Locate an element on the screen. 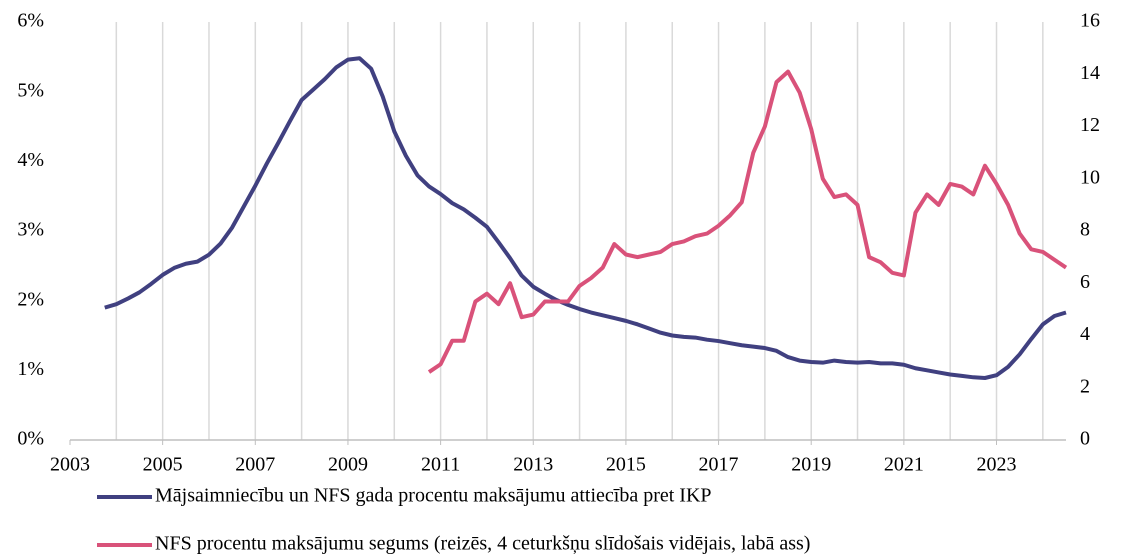 Image resolution: width=1121 pixels, height=560 pixels. x-tick-label: 2013 is located at coordinates (533, 465).